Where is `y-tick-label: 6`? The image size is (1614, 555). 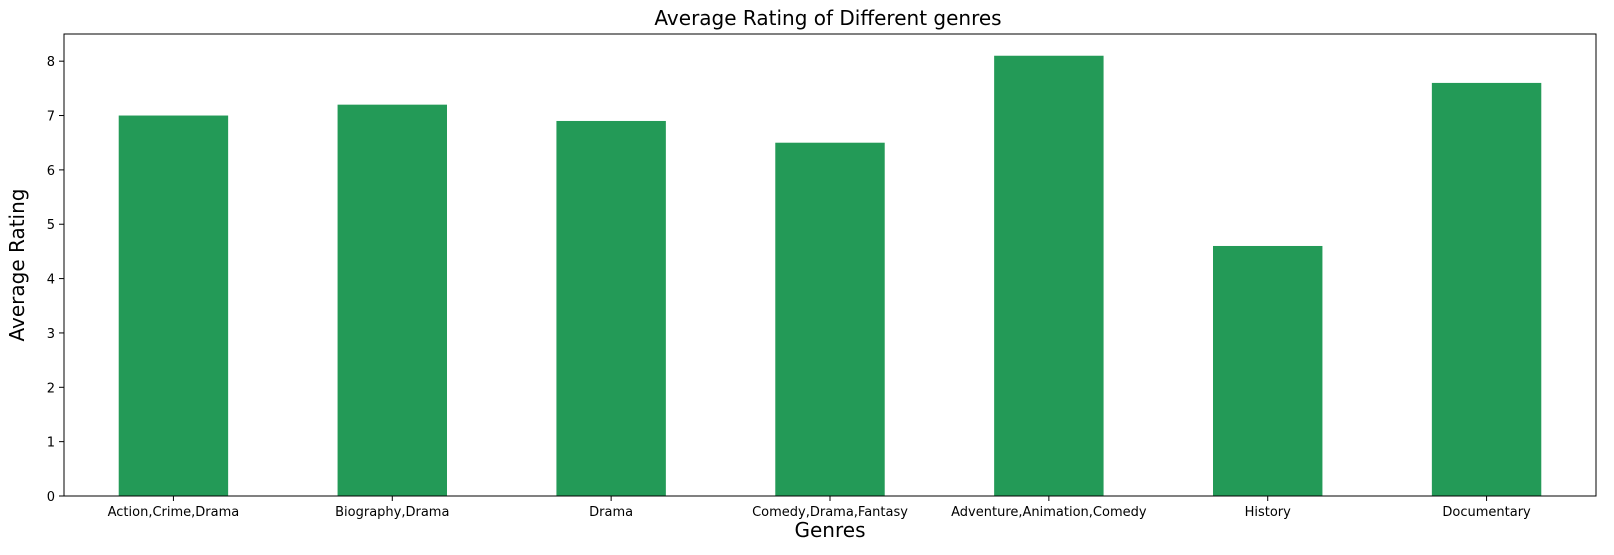 y-tick-label: 6 is located at coordinates (51, 171).